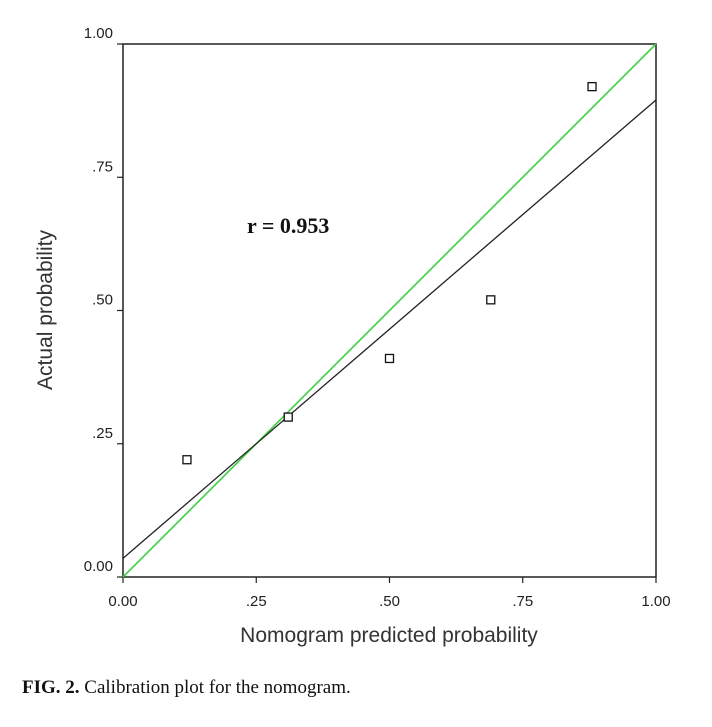 The height and width of the screenshot is (727, 712). What do you see at coordinates (102, 166) in the screenshot?
I see `y-tick-label: .75` at bounding box center [102, 166].